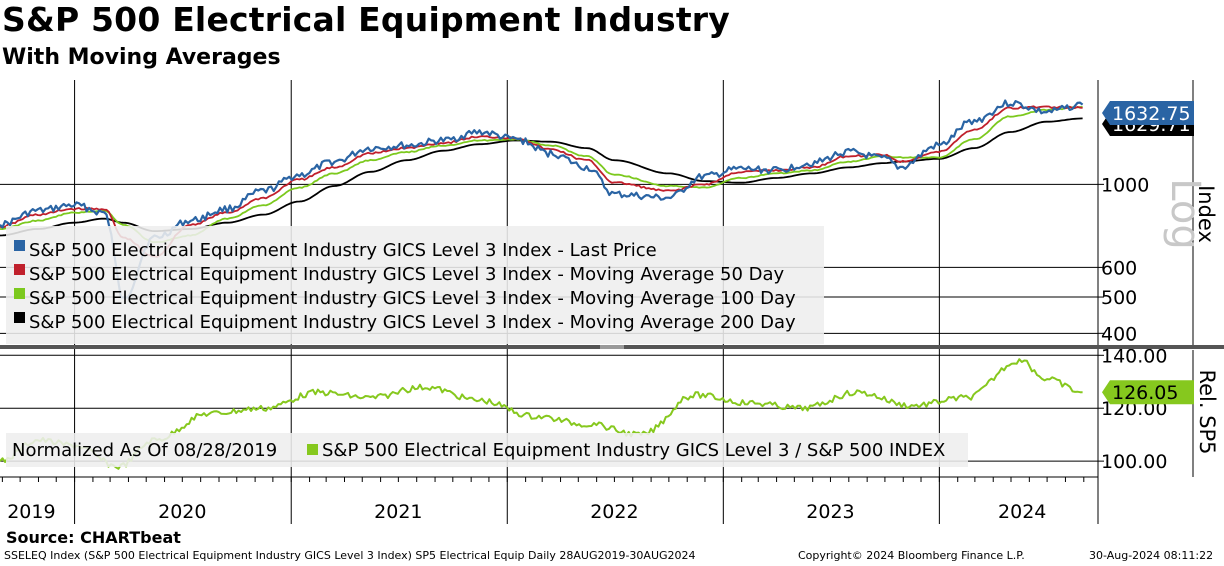 The width and height of the screenshot is (1224, 566). Describe the element at coordinates (1151, 114) in the screenshot. I see `last-value-tag-price-text: 1632.75` at that location.